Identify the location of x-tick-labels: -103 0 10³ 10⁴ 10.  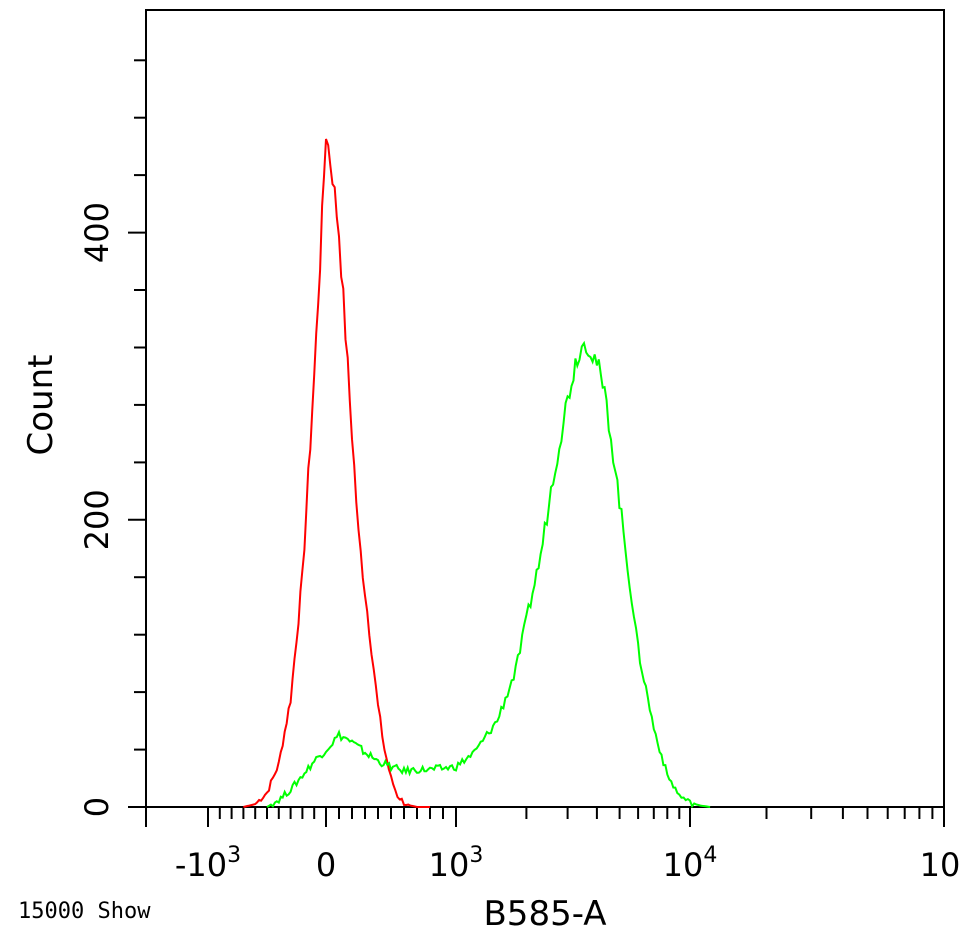
(567, 863).